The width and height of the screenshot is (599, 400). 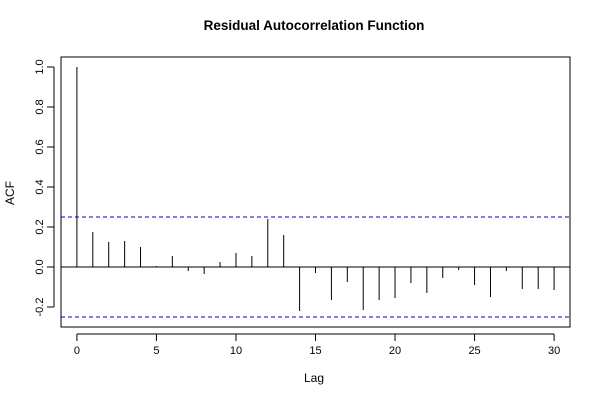 I want to click on x-tick-label: 5, so click(x=156, y=351).